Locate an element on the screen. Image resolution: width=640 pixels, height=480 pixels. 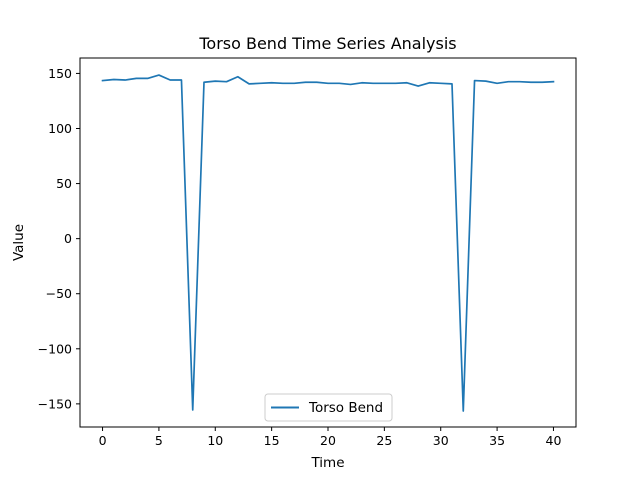
x-tick-label: 35 is located at coordinates (497, 440).